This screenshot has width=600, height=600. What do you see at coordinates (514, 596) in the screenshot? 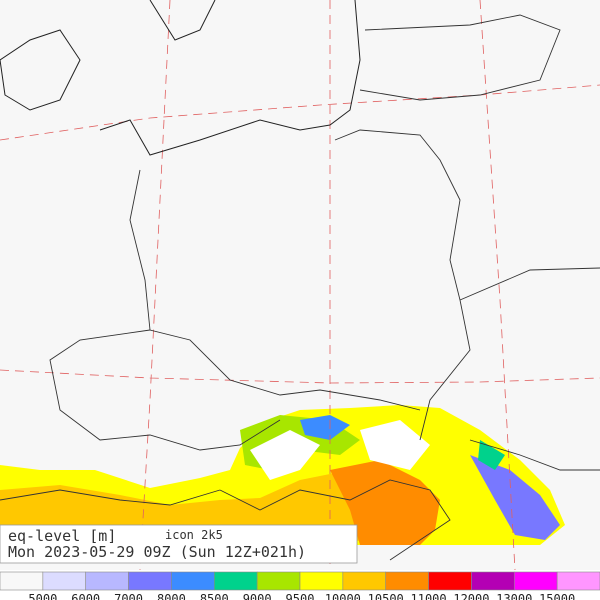
I see `colorbar-label: 13000` at bounding box center [514, 596].